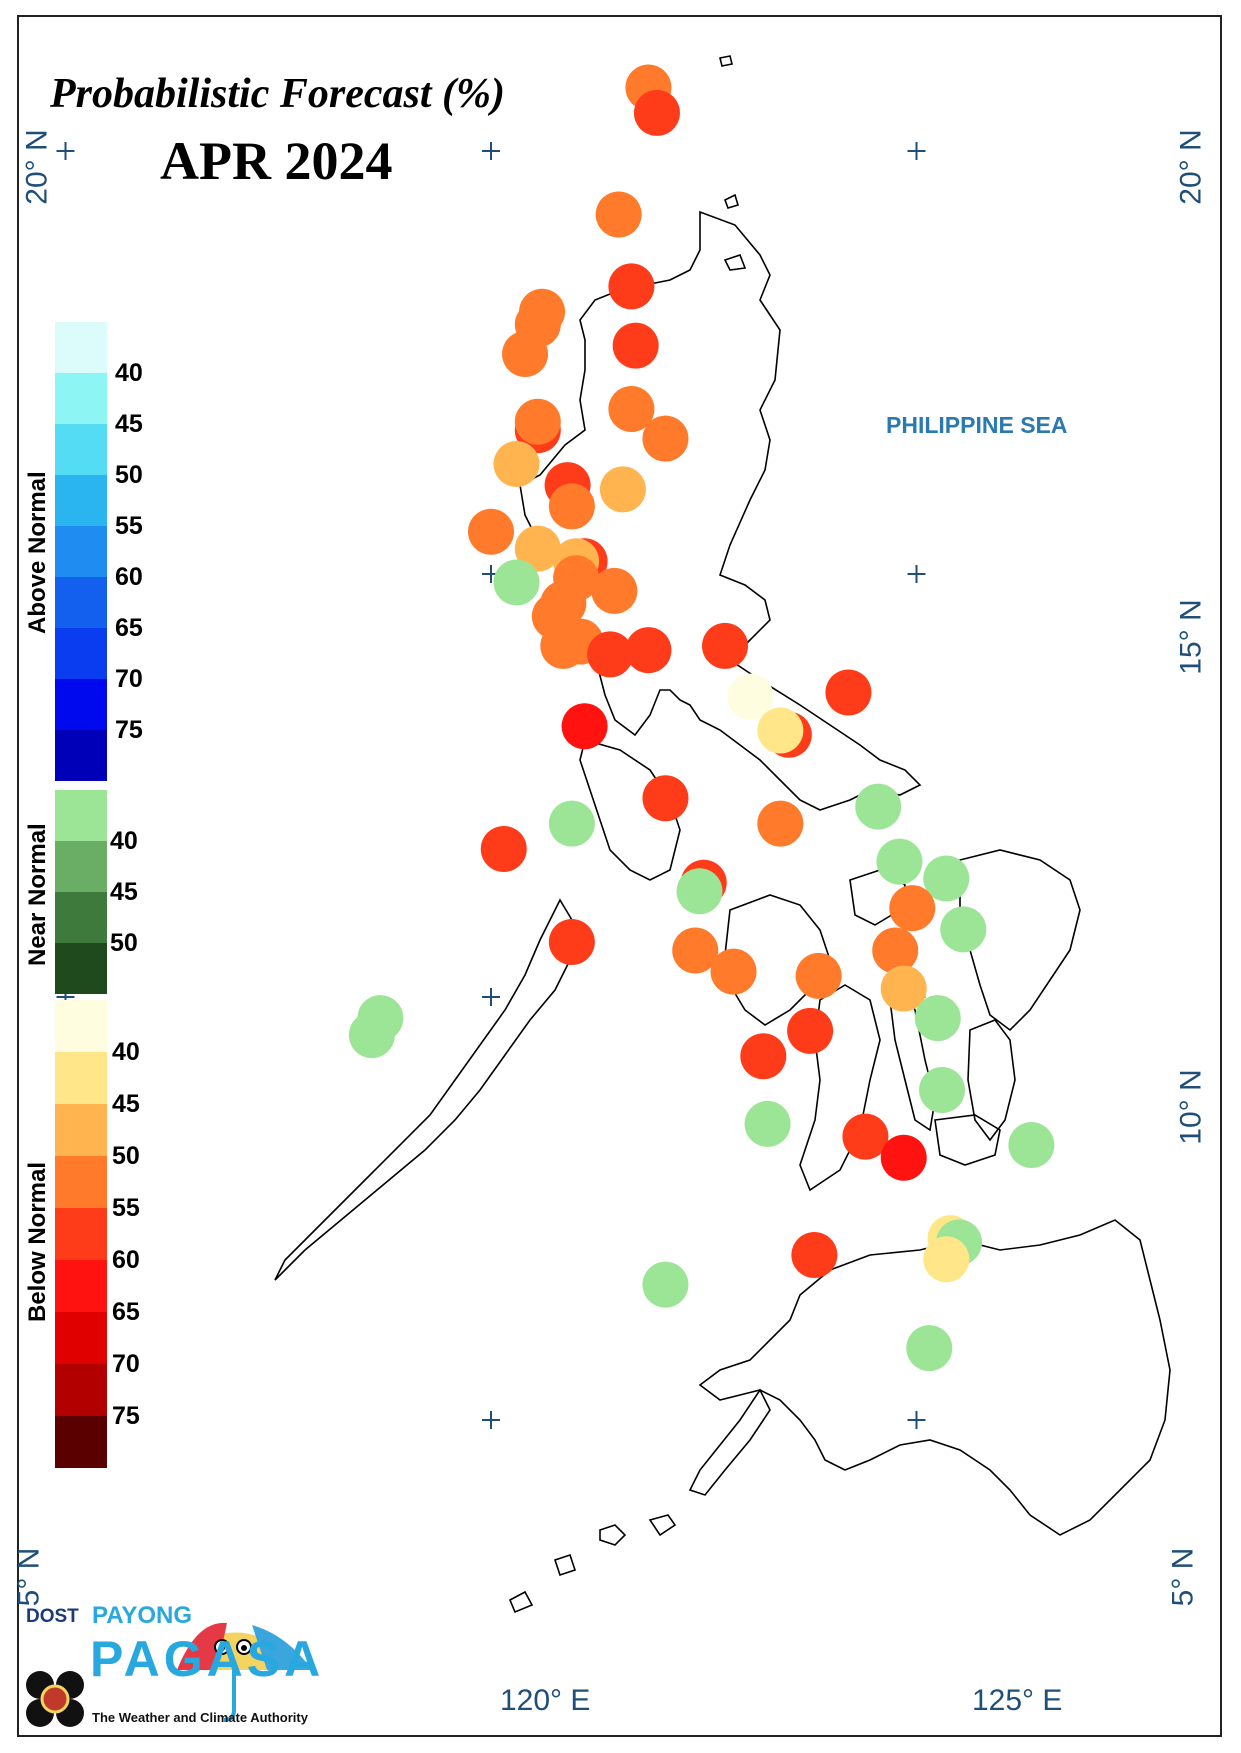  What do you see at coordinates (37, 552) in the screenshot?
I see `legend-above-normal-label: Above Normal` at bounding box center [37, 552].